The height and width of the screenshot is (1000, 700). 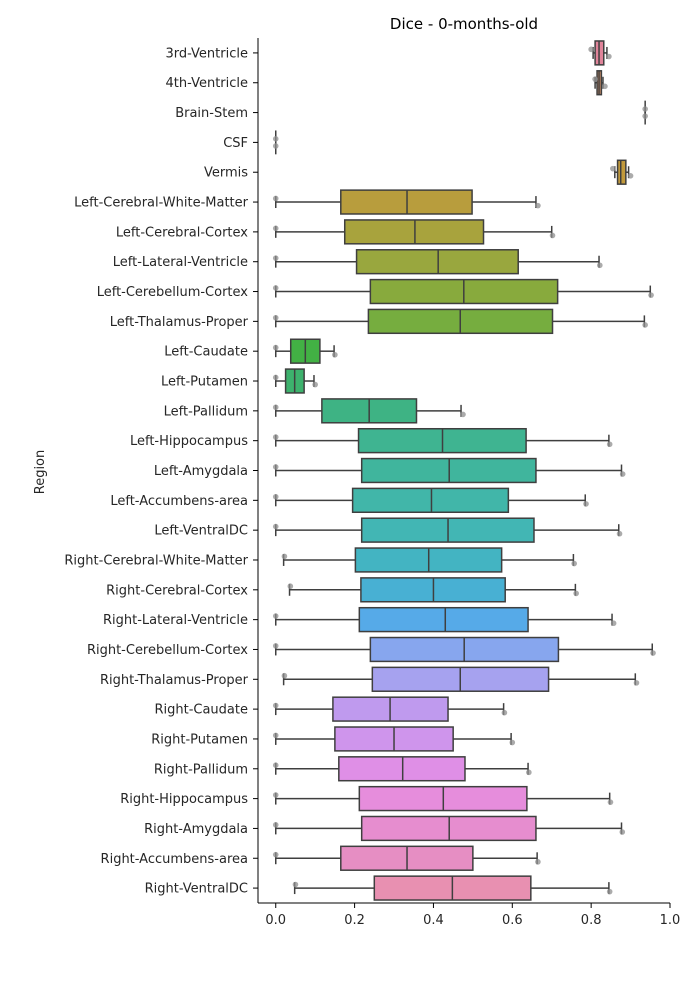 I want to click on y-tick-label: 3rd-Ventricle, so click(x=206, y=53).